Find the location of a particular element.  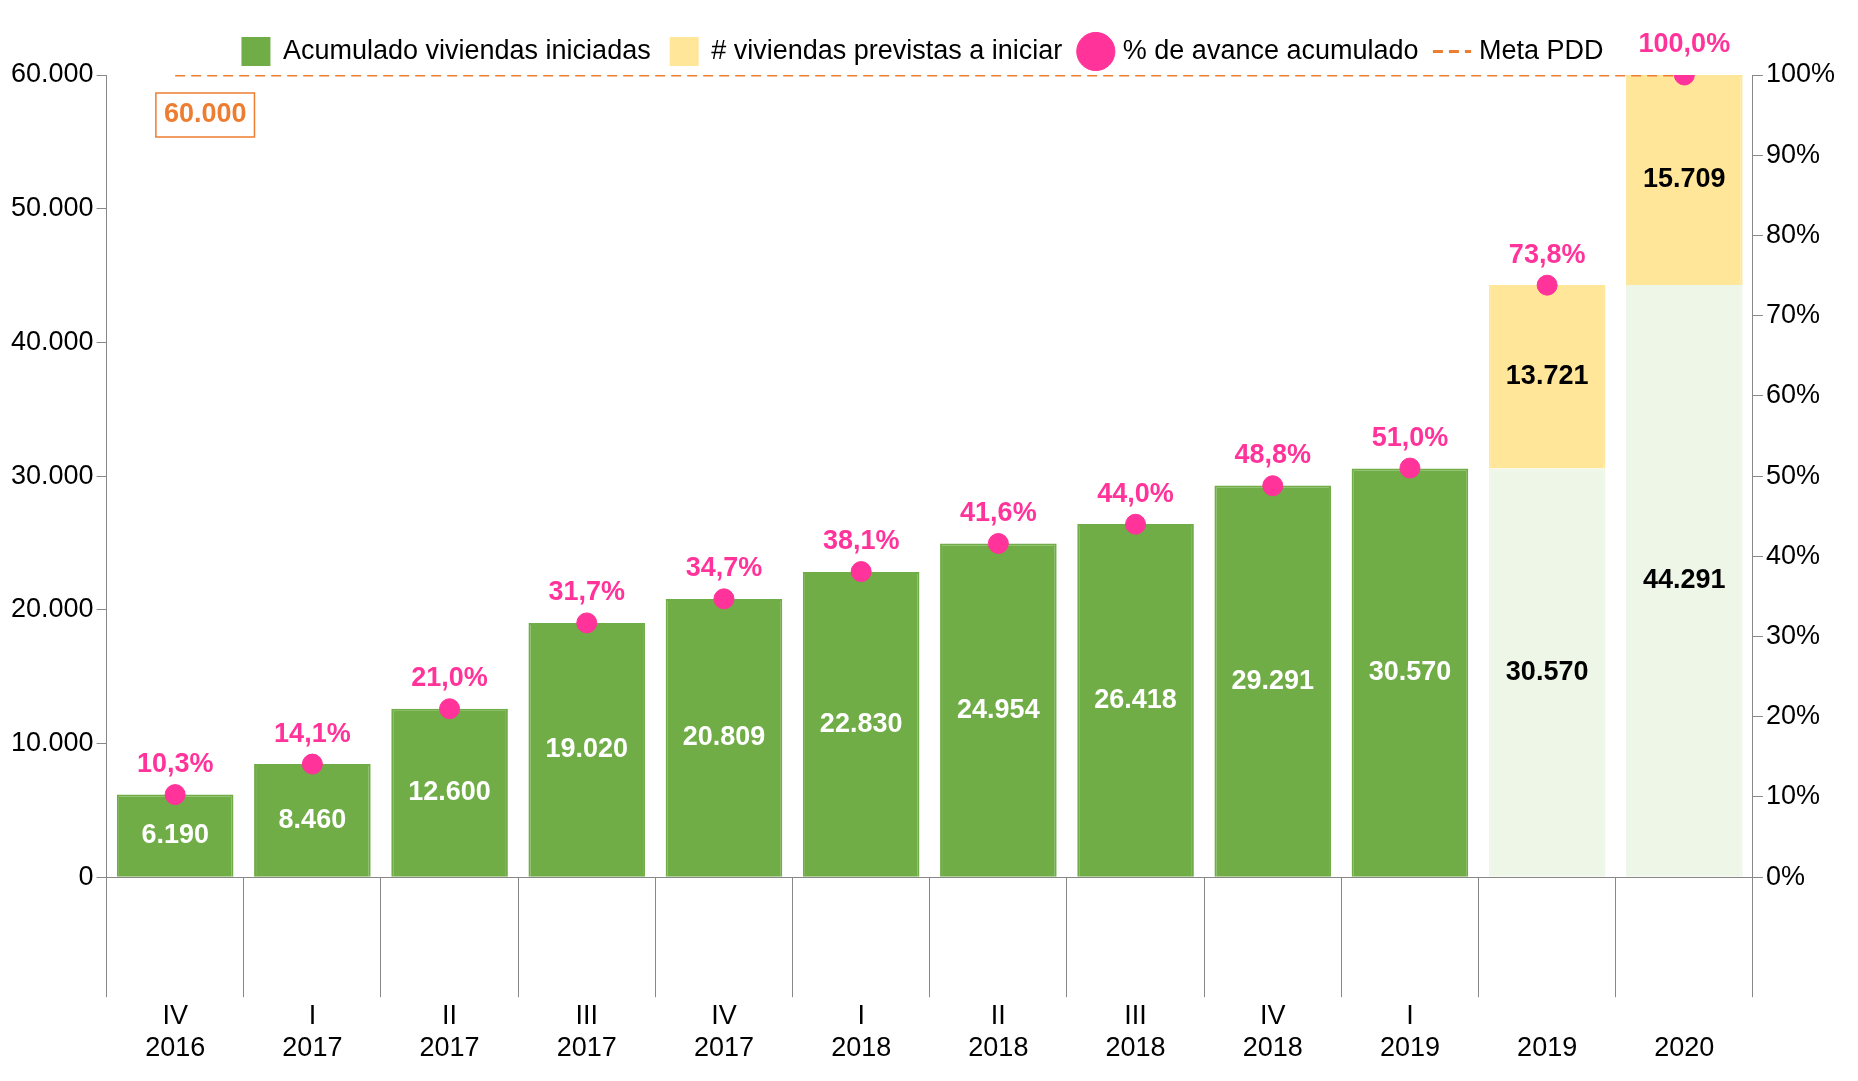

y-tick-label: 10.000 is located at coordinates (52, 741).